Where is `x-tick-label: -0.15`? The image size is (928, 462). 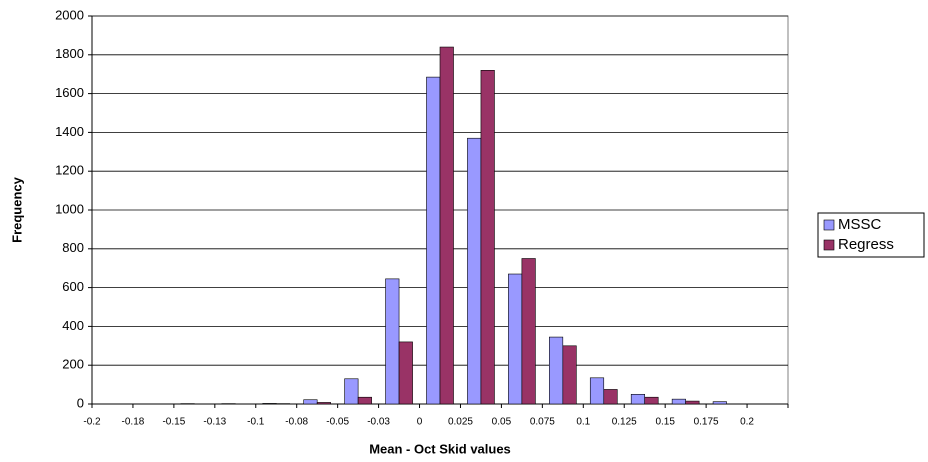
x-tick-label: -0.15 is located at coordinates (173, 422).